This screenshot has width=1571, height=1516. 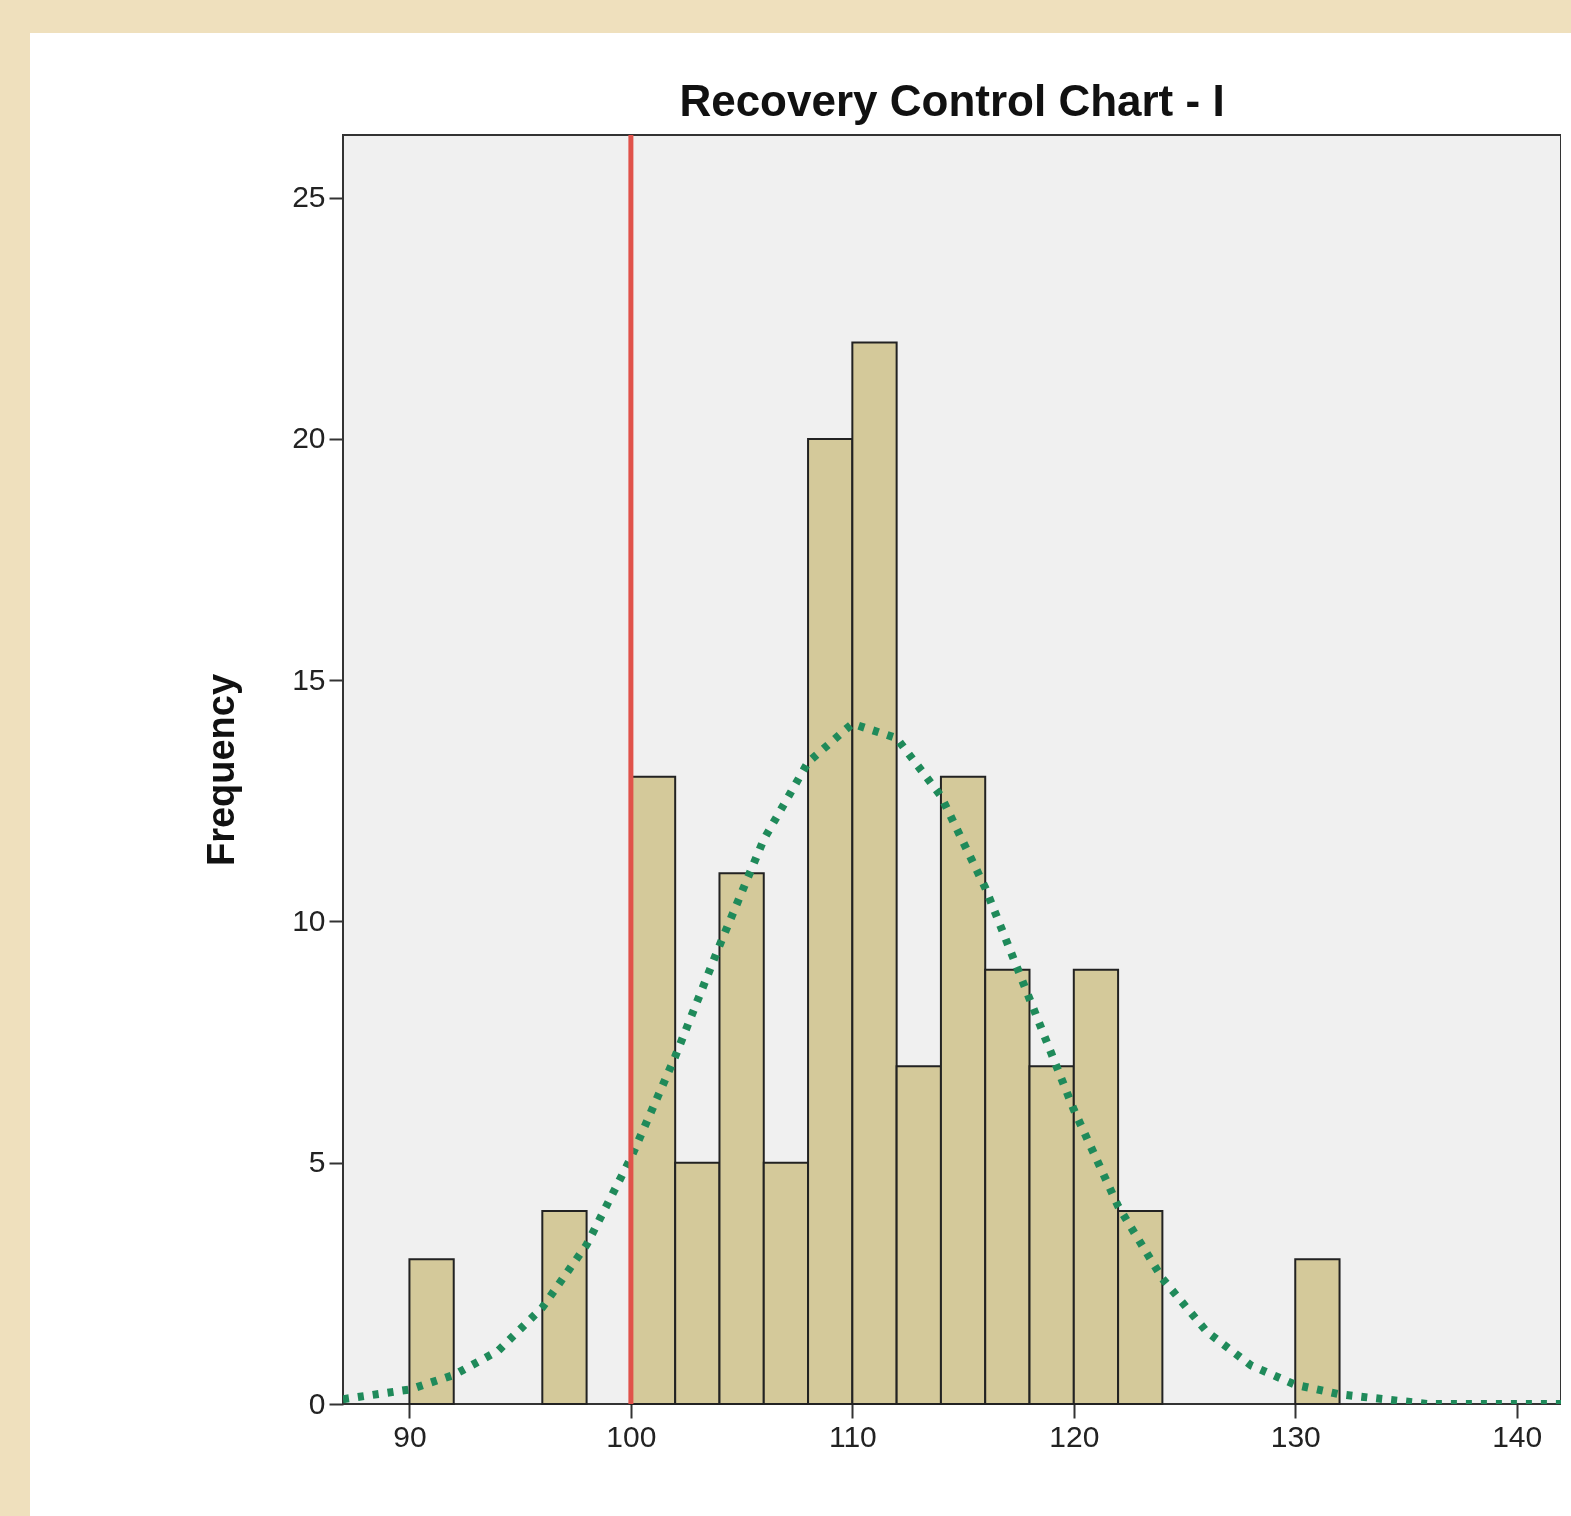 I want to click on x-tick-label: 120, so click(x=1074, y=1436).